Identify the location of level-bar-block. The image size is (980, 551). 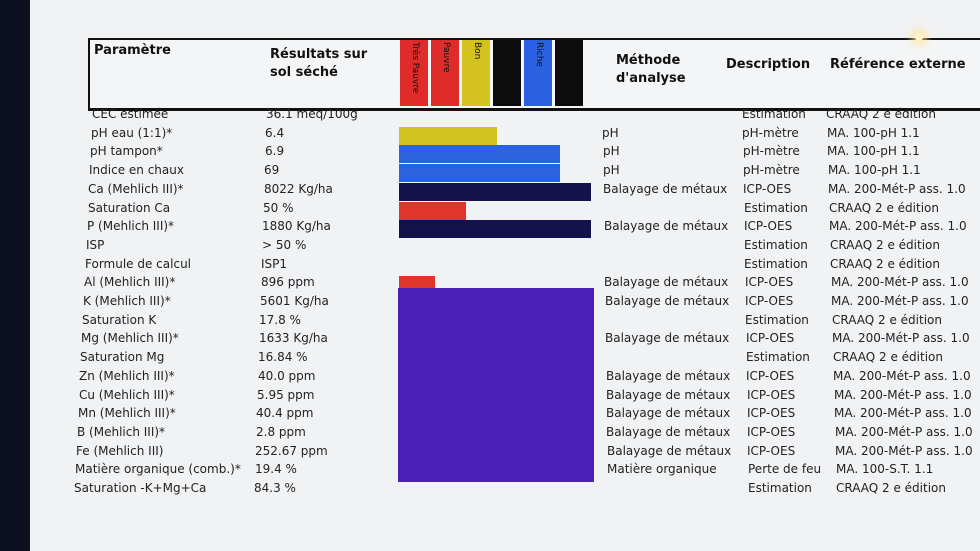
(496, 385).